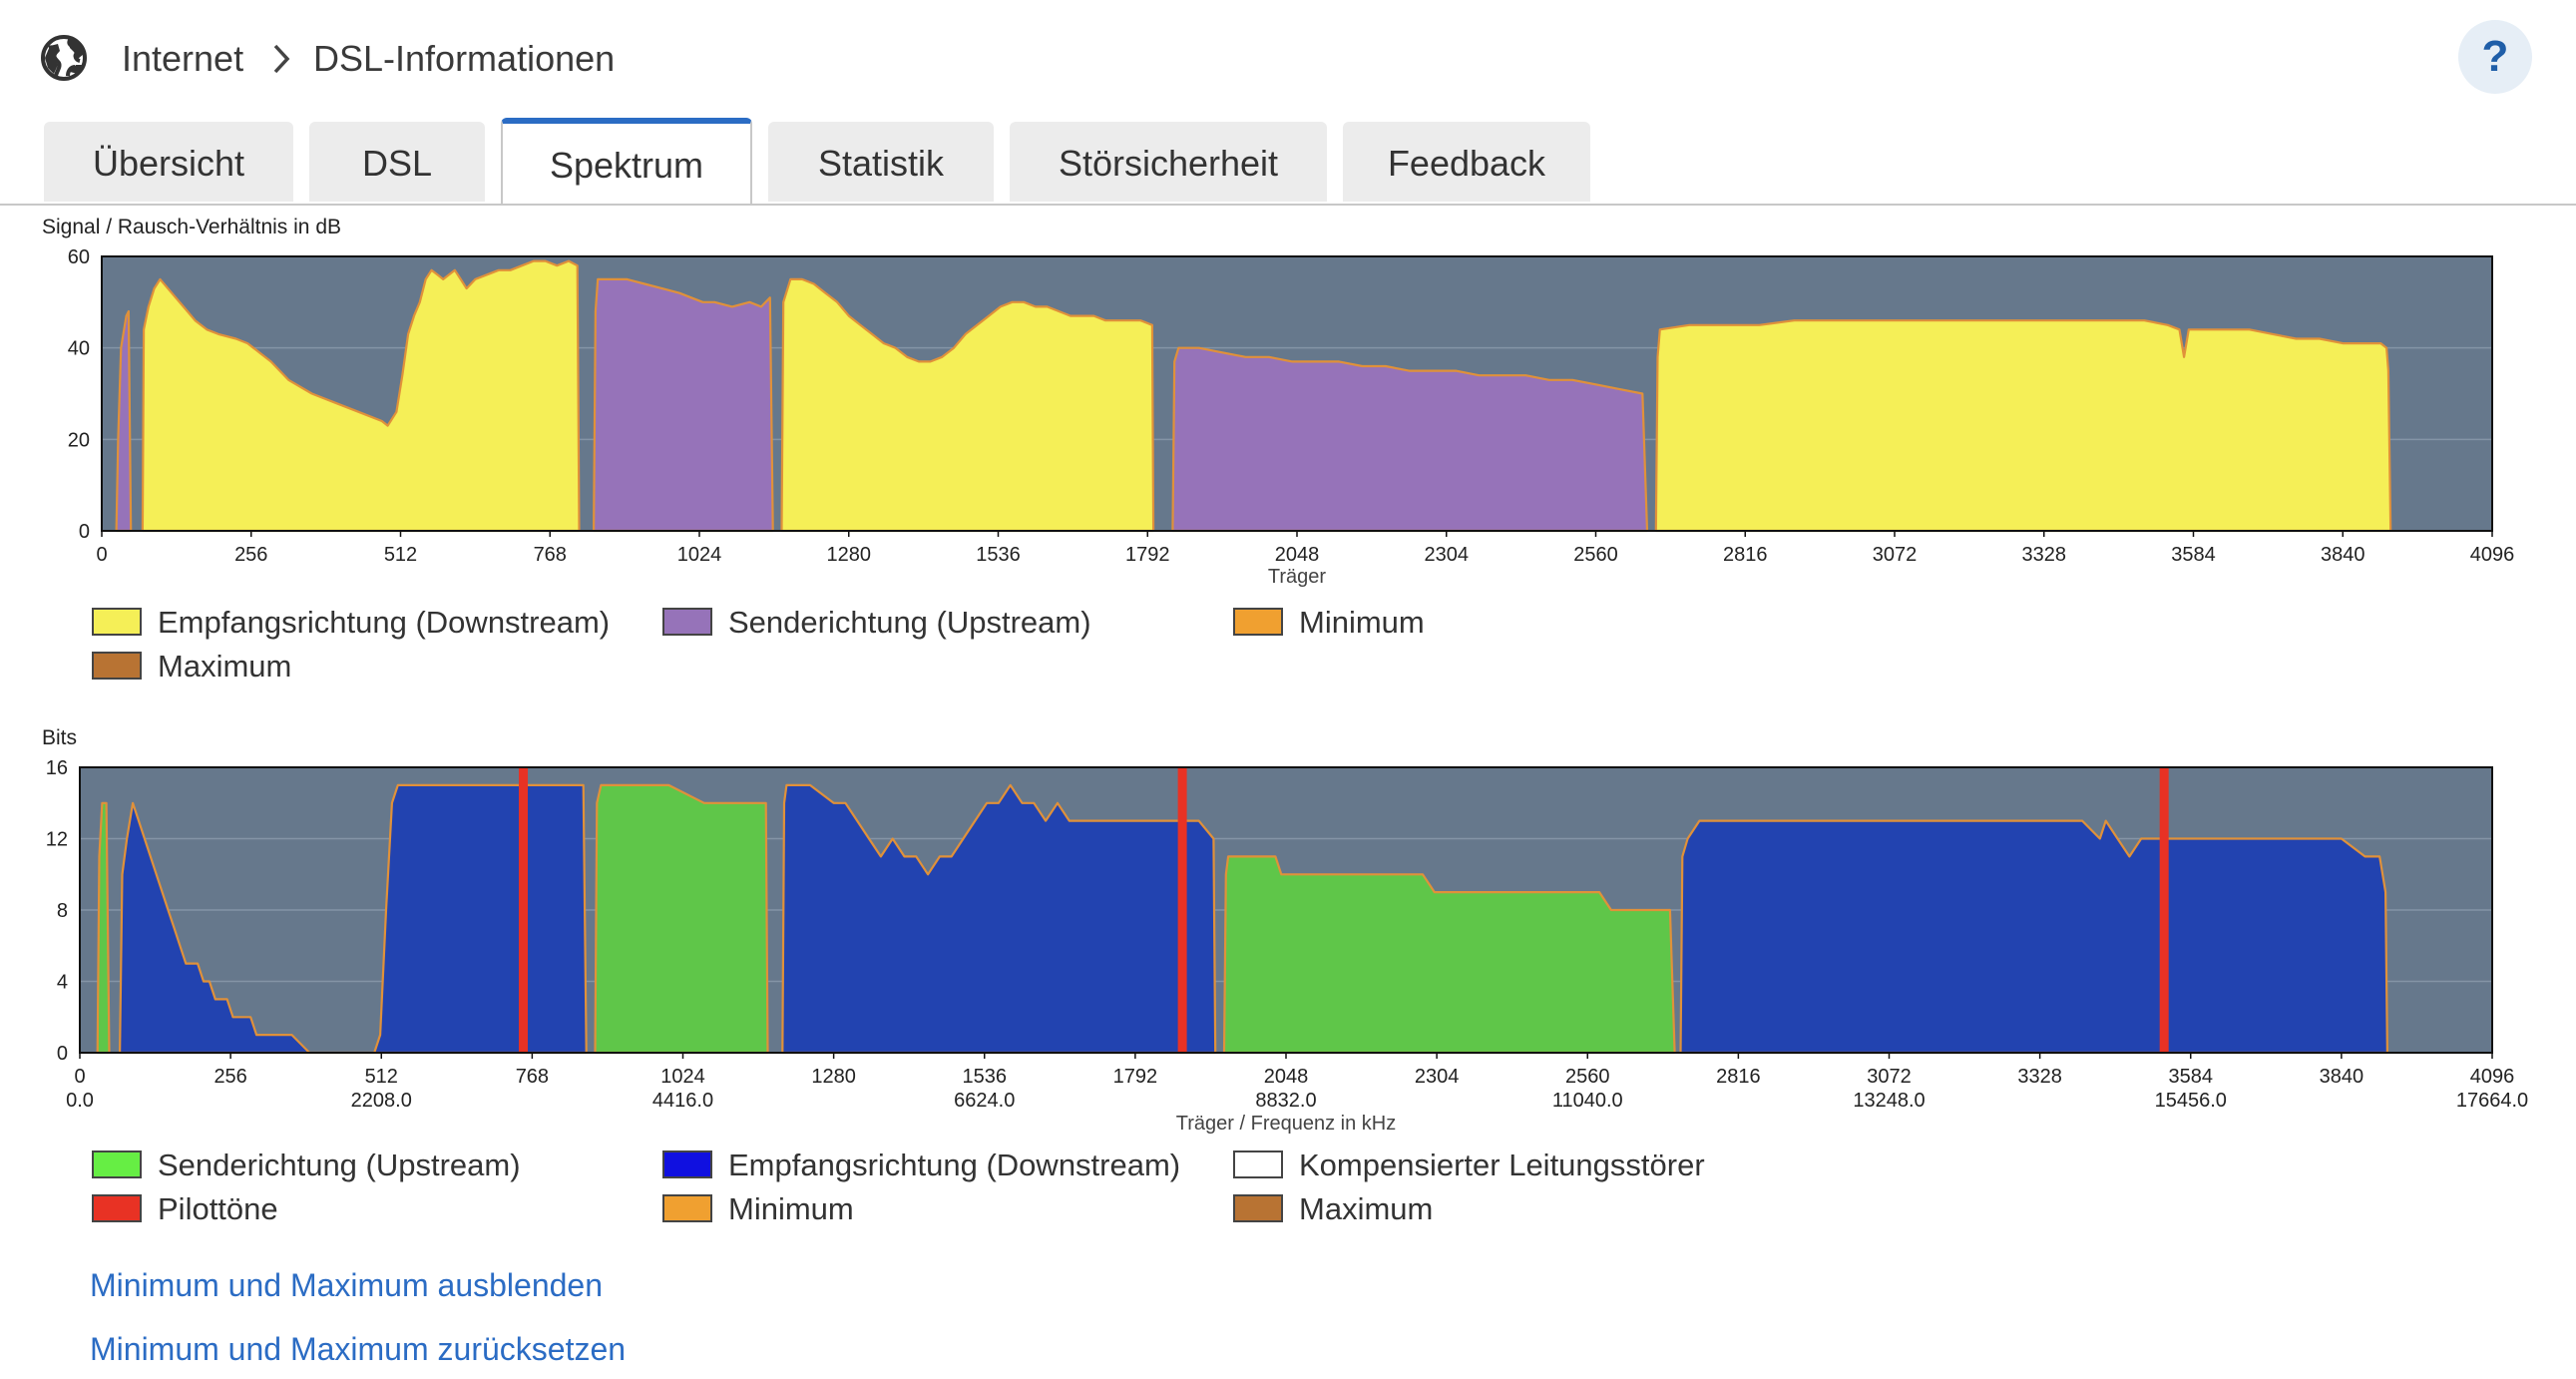 The image size is (2576, 1379). I want to click on x-tick-label: 768, so click(550, 555).